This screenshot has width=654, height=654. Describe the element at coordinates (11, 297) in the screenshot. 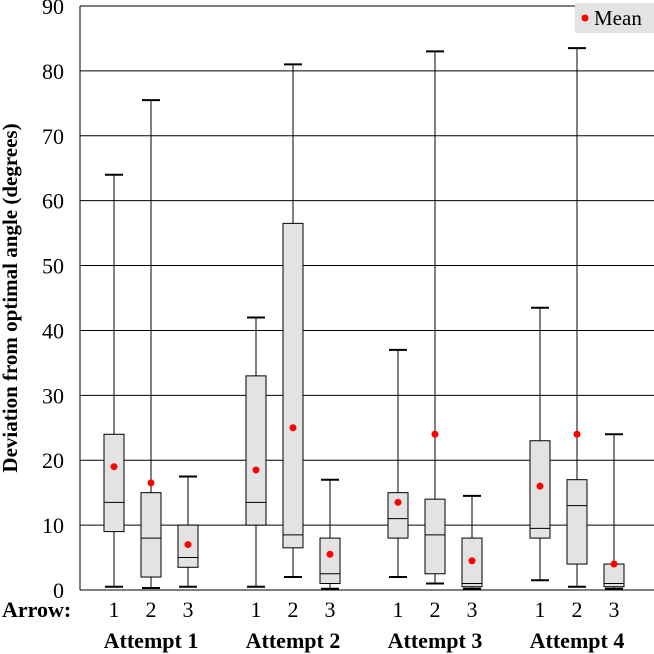

I see `y-axis-label: Deviation from optimal angle (degrees)` at that location.